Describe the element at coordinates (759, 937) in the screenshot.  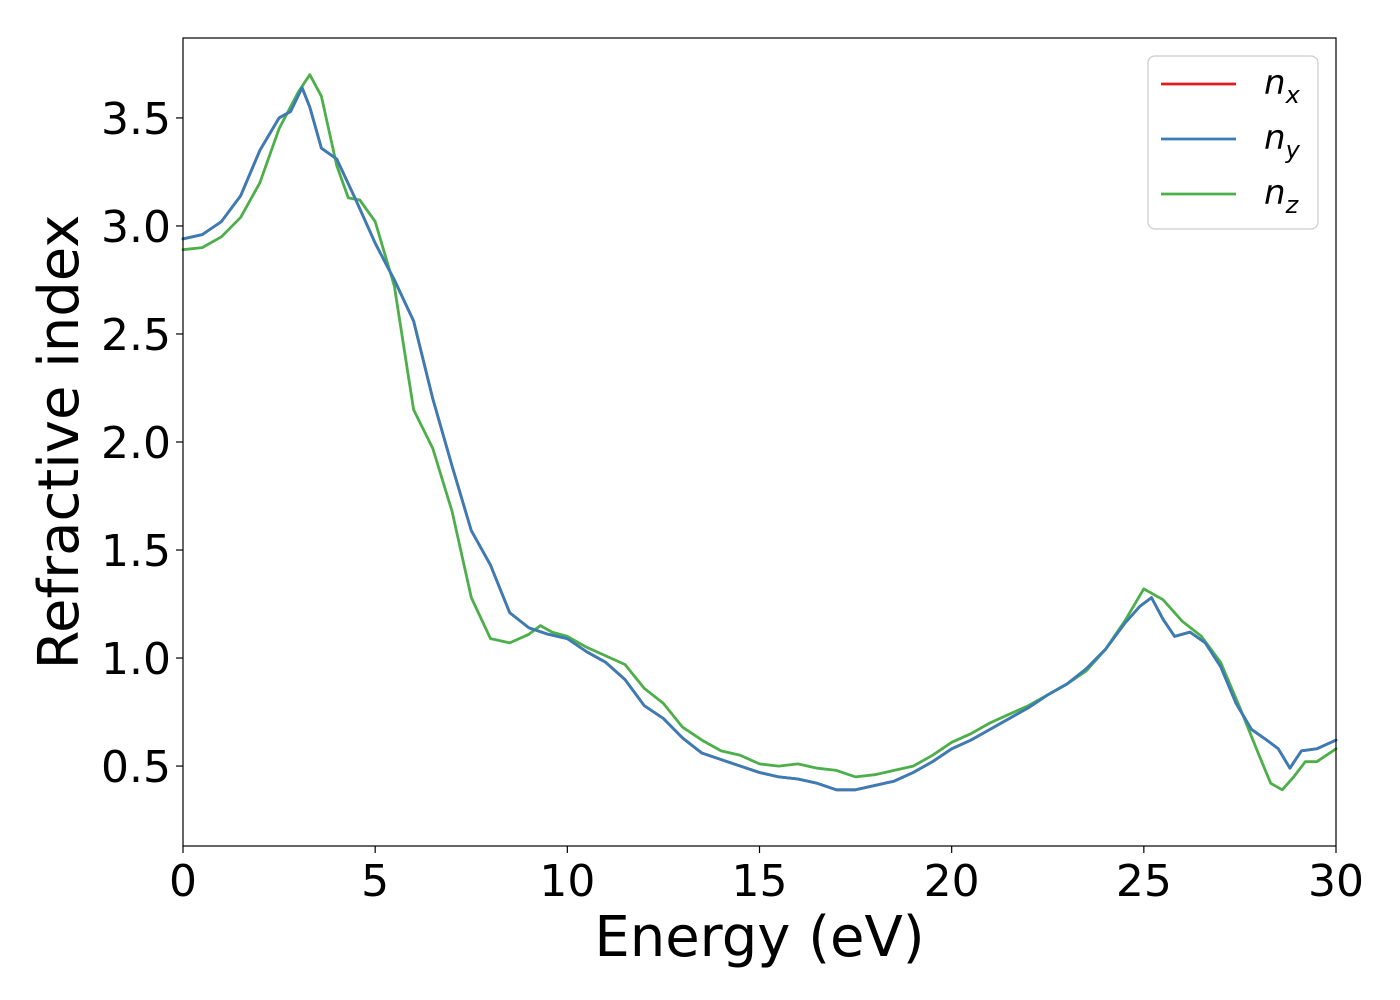
I see `x-axis-title: Energy (eV)` at that location.